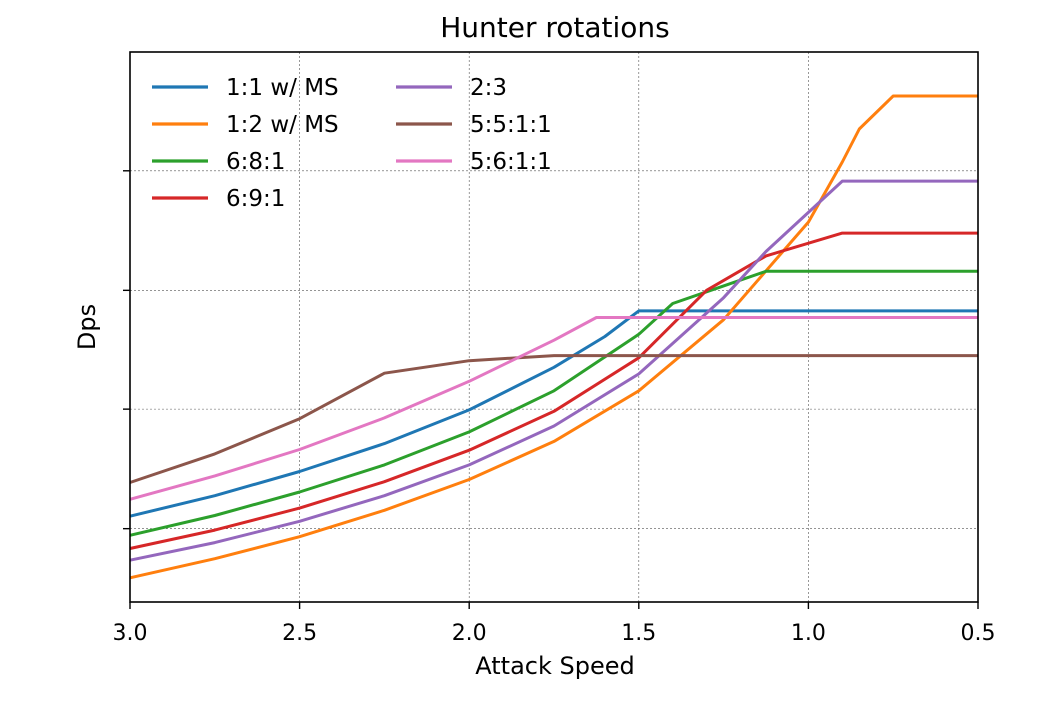 The height and width of the screenshot is (724, 1058). I want to click on x-tick-label: 1.0, so click(808, 633).